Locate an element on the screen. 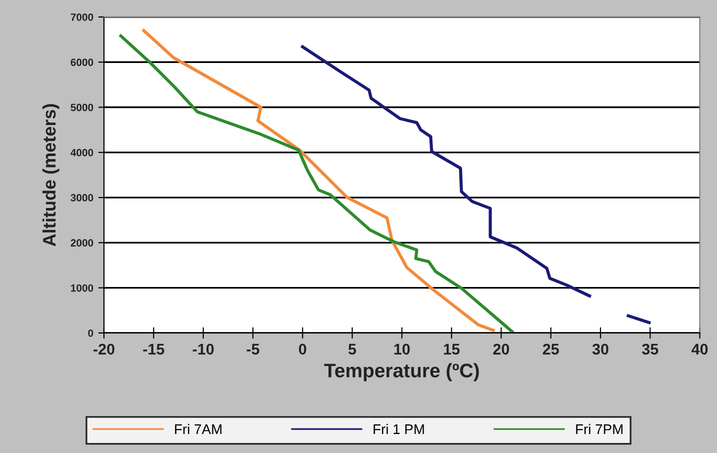 The height and width of the screenshot is (453, 717). legend-label: Fri 7PM is located at coordinates (599, 429).